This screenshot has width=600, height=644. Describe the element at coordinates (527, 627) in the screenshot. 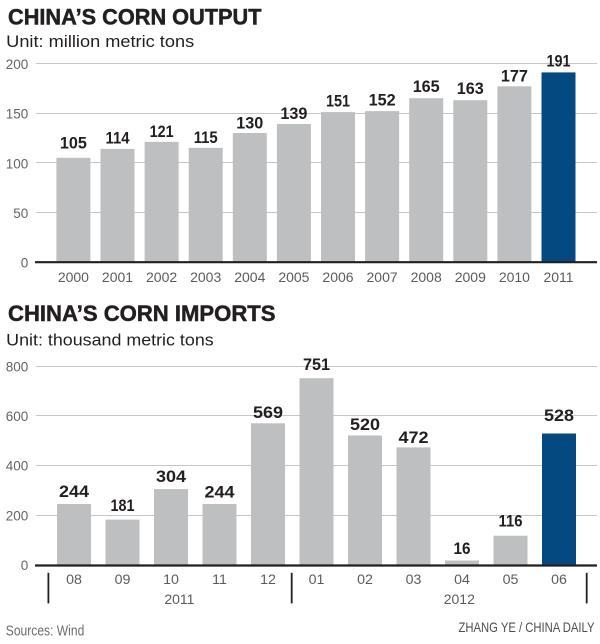

I see `svg-text: ZHANG YE / CHINA DAILY` at that location.